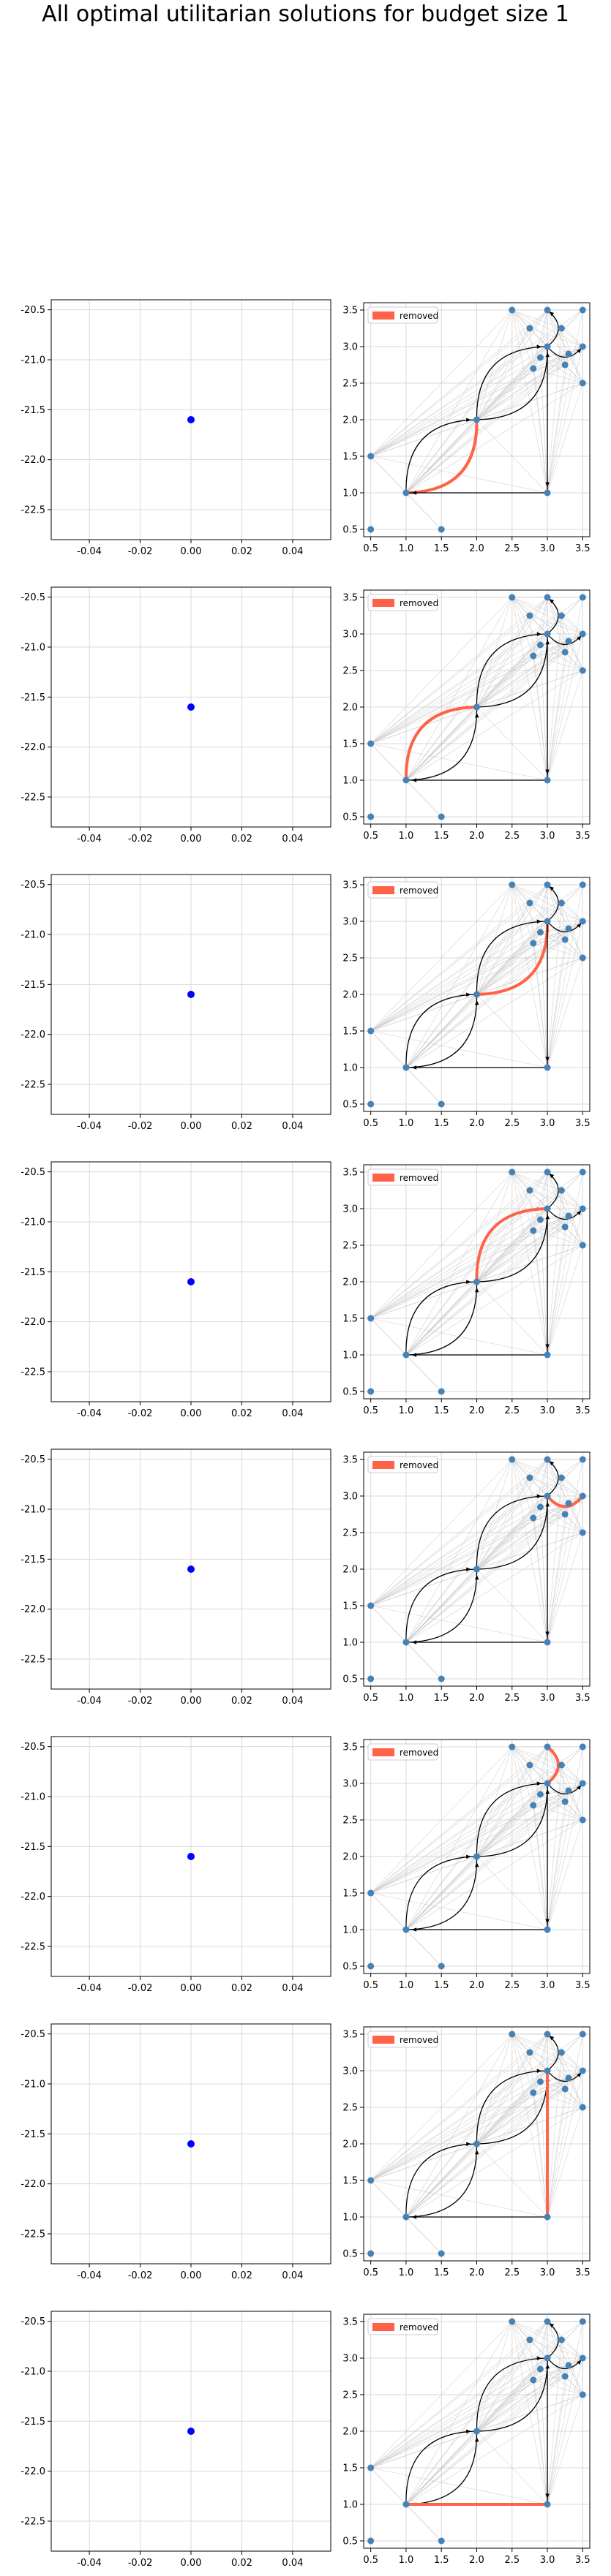 The height and width of the screenshot is (2576, 611). Describe the element at coordinates (441, 1031) in the screenshot. I see `network-edge` at that location.